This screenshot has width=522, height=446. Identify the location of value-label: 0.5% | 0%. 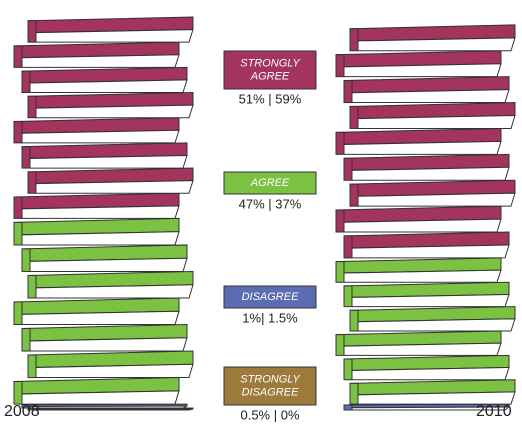
(269, 414).